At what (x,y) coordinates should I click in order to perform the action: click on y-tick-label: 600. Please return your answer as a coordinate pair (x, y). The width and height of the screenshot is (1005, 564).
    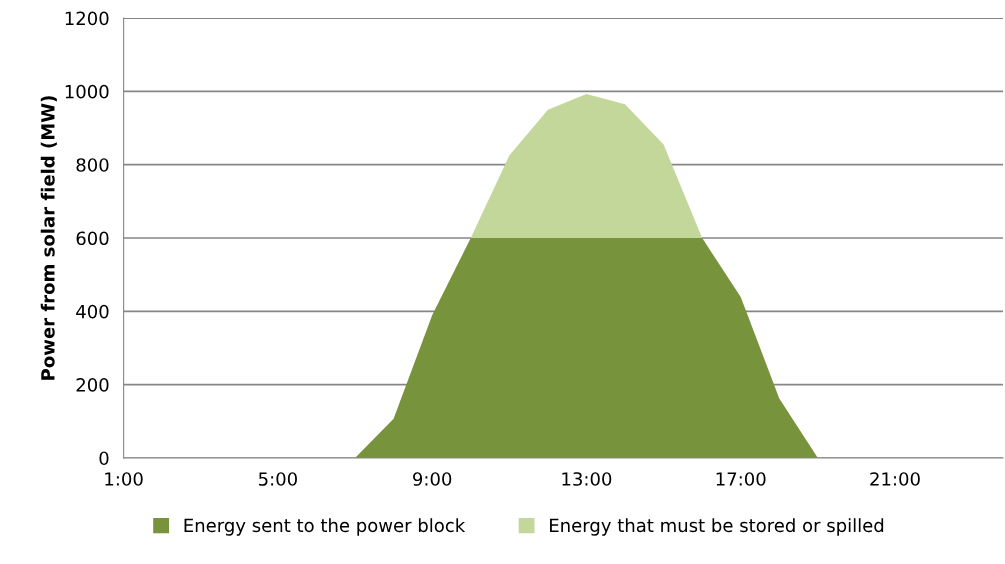
    Looking at the image, I should click on (92, 238).